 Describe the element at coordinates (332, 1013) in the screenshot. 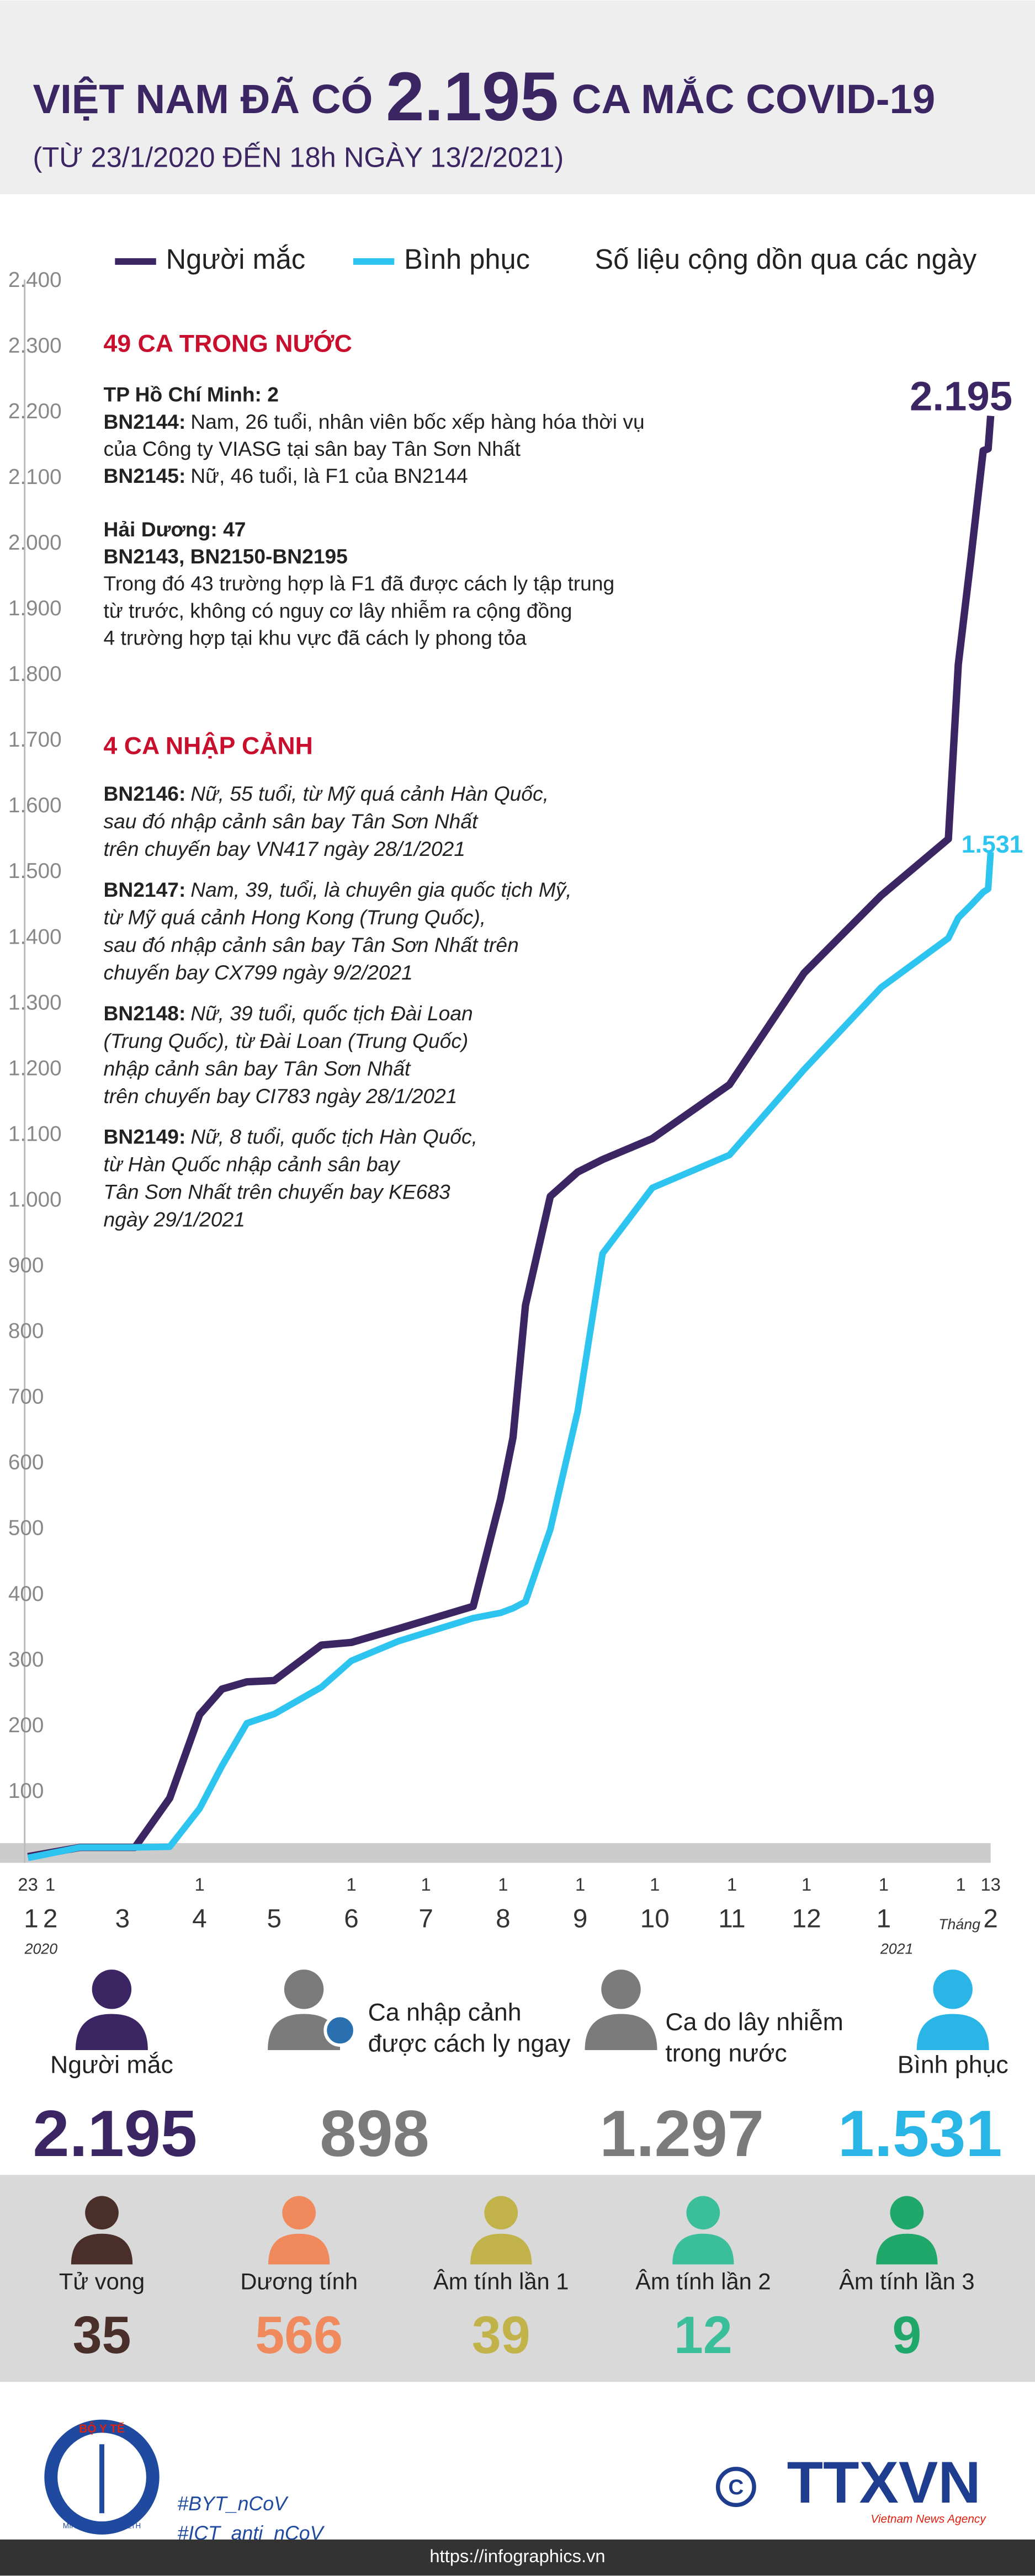

I see `entry-text: Nữ, 39 tuổi, quốc tịch Đài Loan` at that location.